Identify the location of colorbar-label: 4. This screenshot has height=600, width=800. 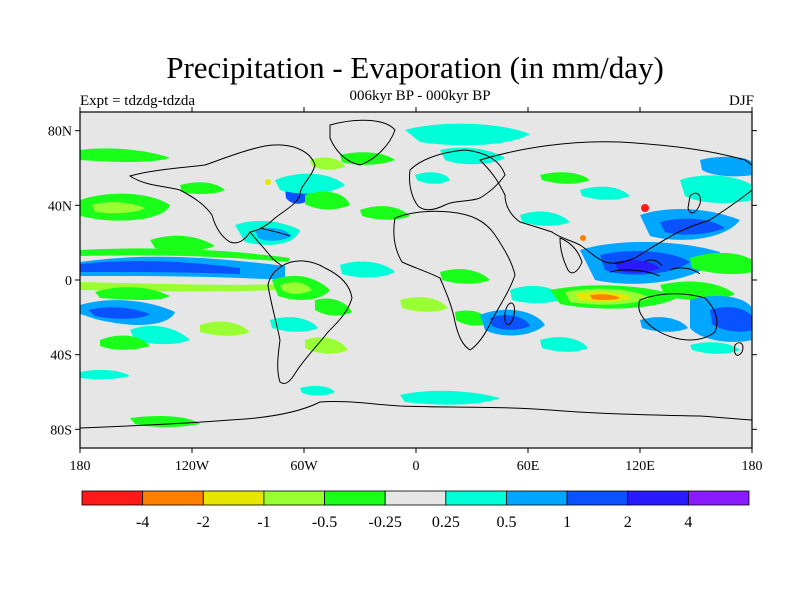
(688, 522).